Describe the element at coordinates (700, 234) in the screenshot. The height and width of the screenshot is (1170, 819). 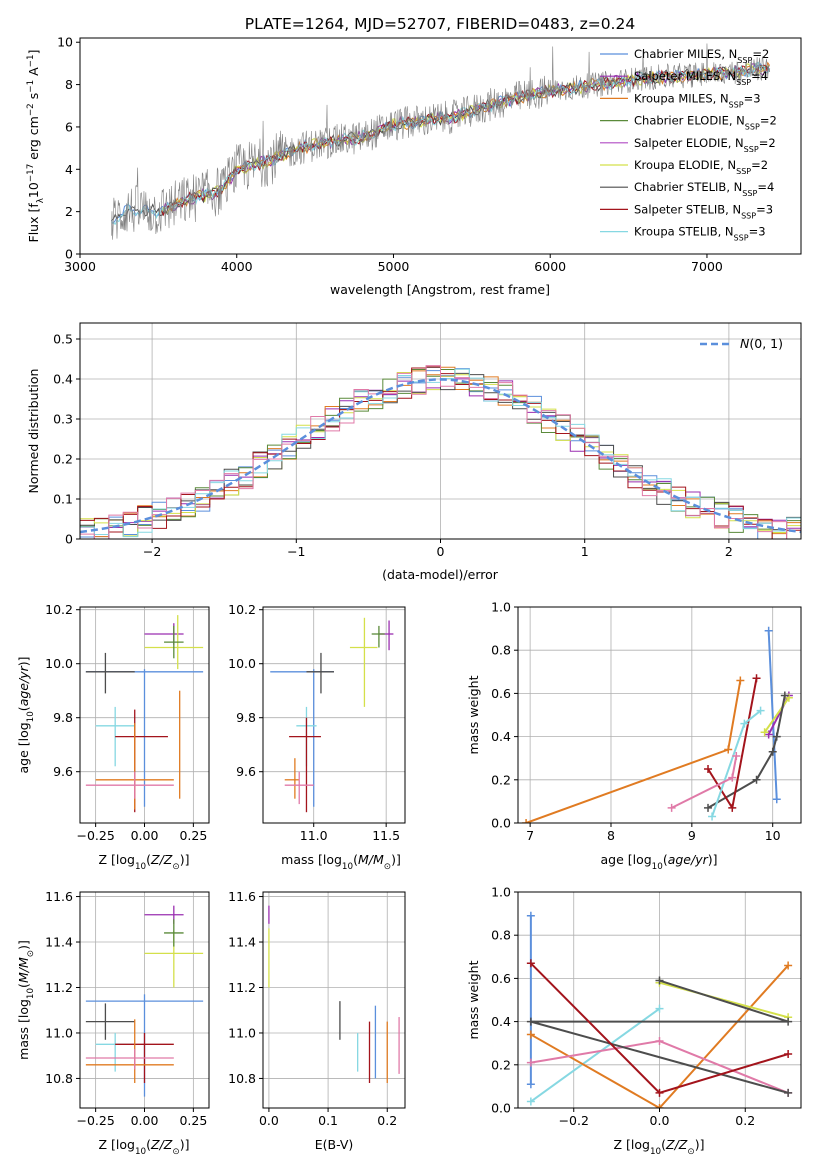
I see `legend-label: Kroupa STELIB, NSSP=3` at that location.